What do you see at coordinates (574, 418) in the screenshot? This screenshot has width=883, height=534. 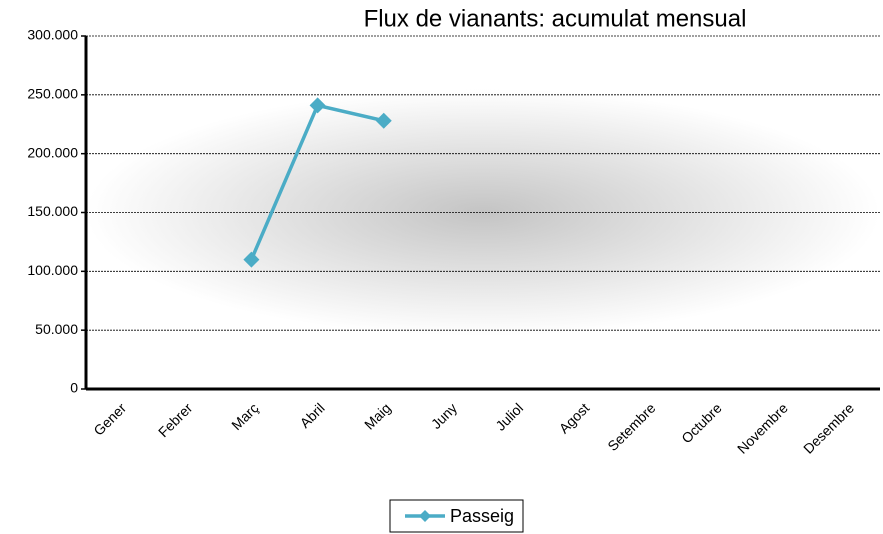 I see `x-tick-label: Agost` at bounding box center [574, 418].